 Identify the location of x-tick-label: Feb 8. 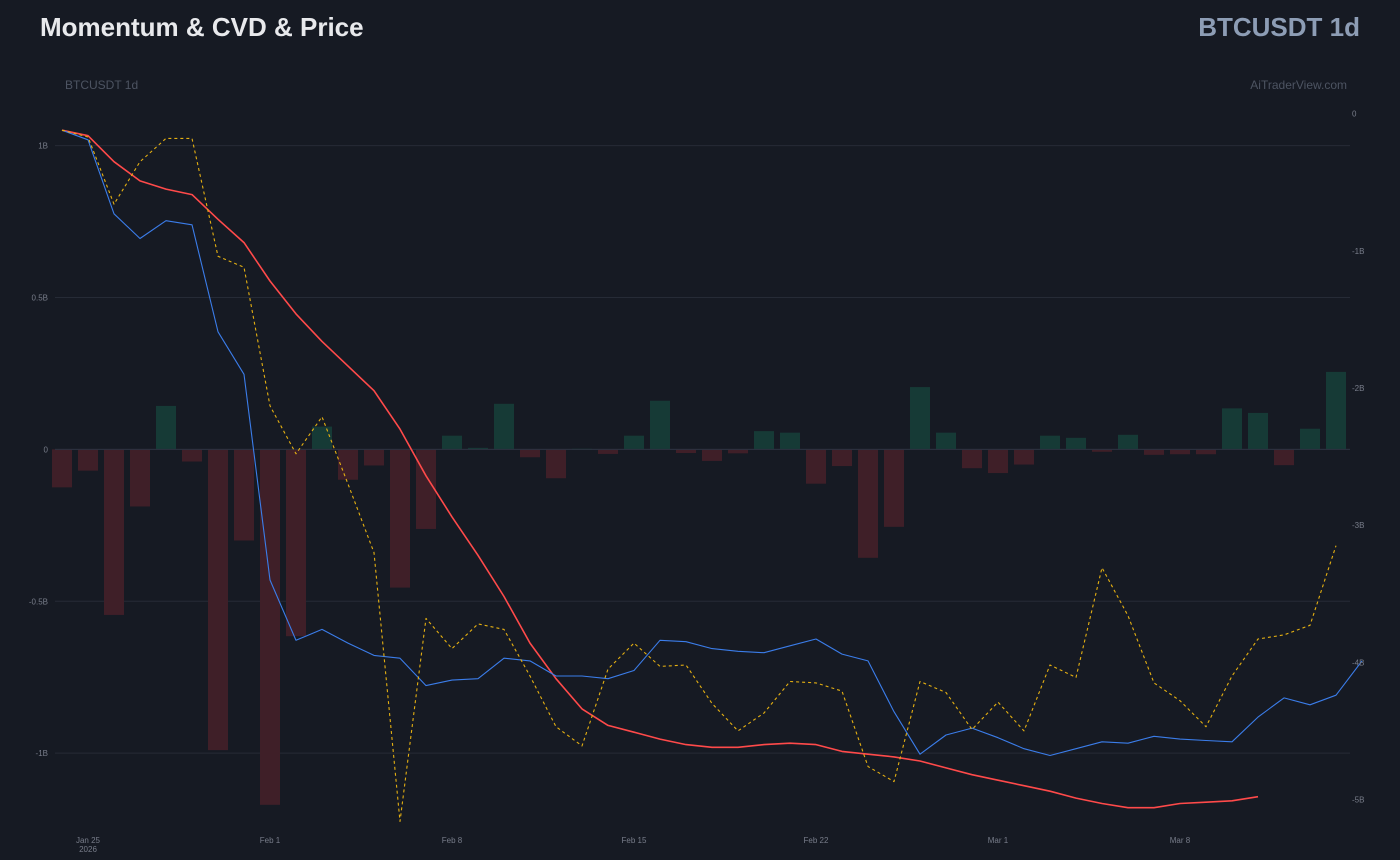
(452, 840).